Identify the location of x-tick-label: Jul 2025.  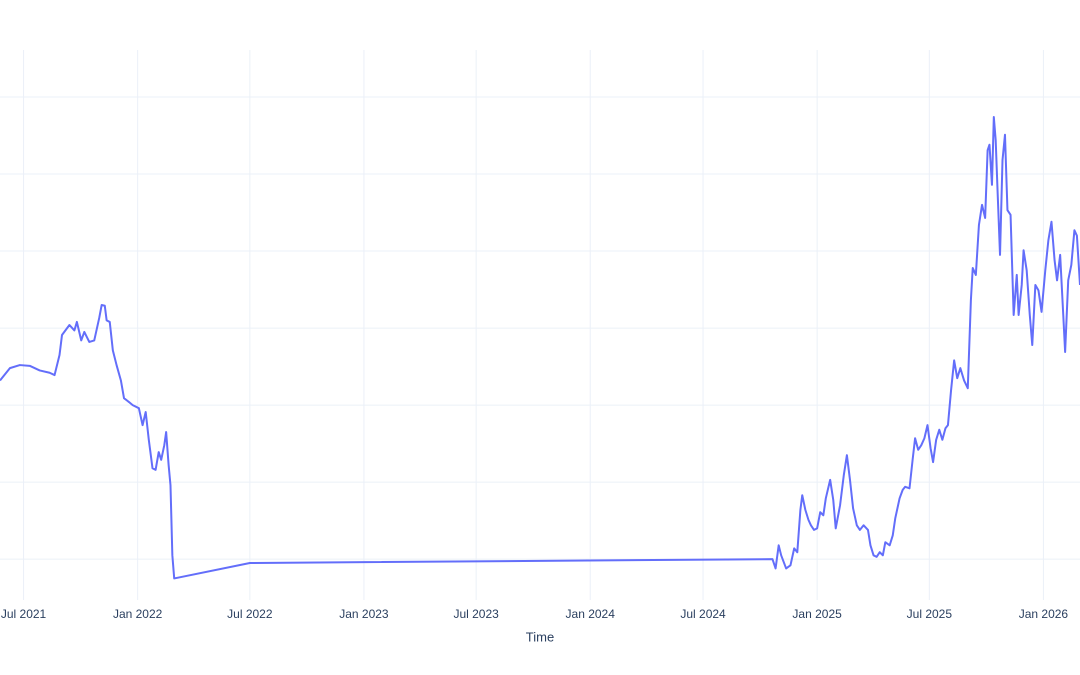
(930, 614).